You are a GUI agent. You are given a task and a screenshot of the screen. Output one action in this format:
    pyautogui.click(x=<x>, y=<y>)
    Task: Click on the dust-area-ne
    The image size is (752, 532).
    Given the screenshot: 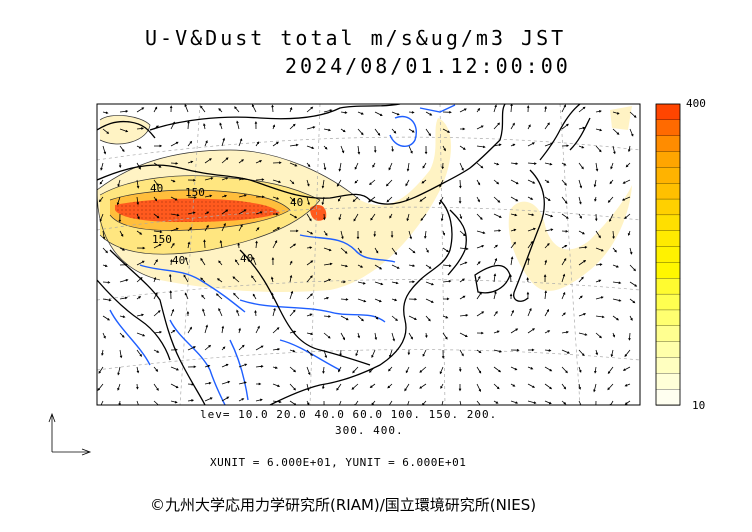 What is the action you would take?
    pyautogui.click(x=621, y=118)
    